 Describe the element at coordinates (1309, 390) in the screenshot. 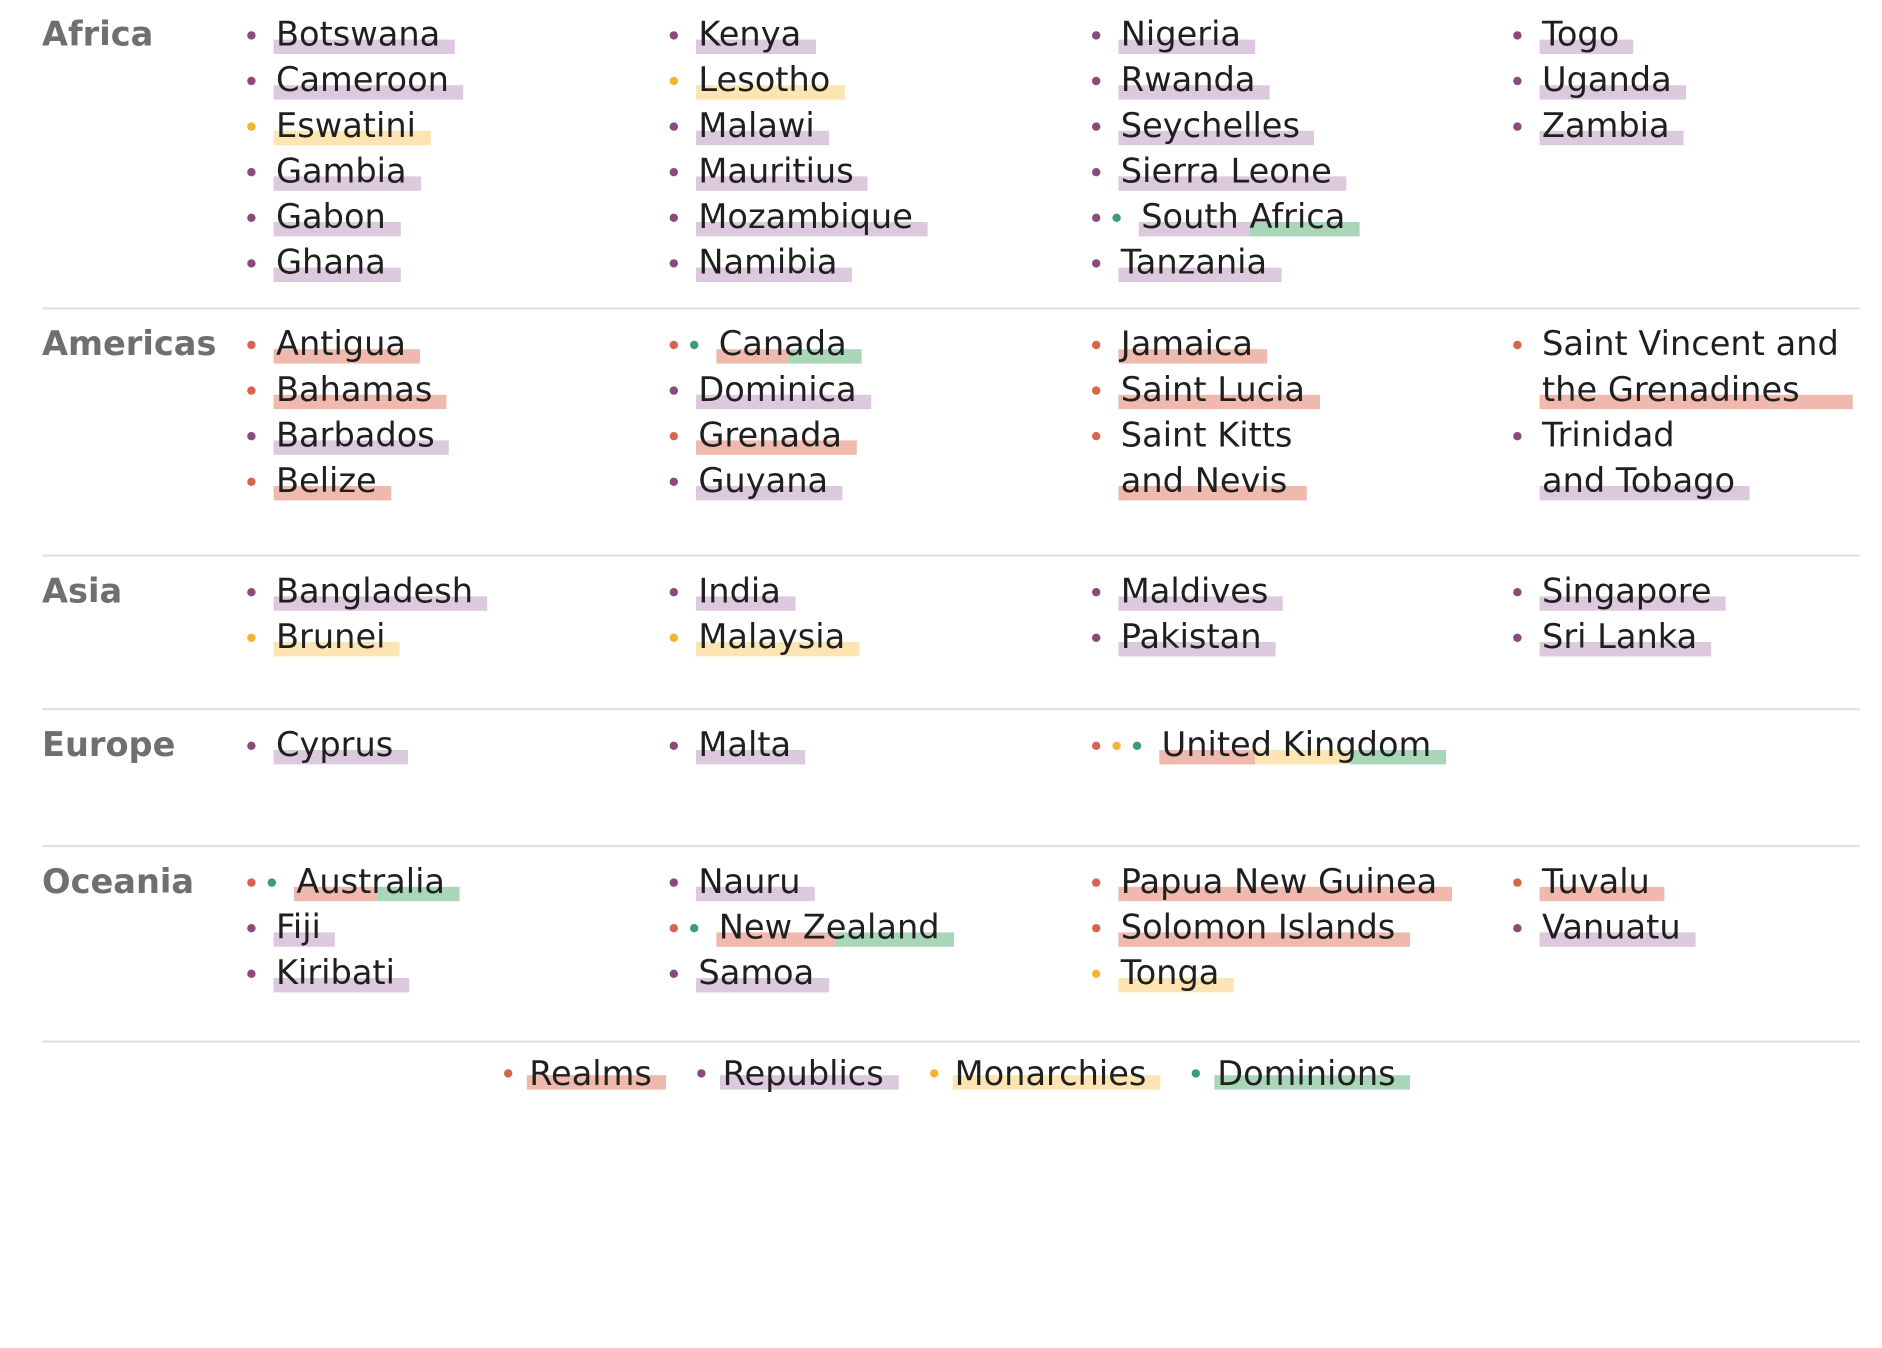

I see `country-saint-lucia: Saint Lucia` at that location.